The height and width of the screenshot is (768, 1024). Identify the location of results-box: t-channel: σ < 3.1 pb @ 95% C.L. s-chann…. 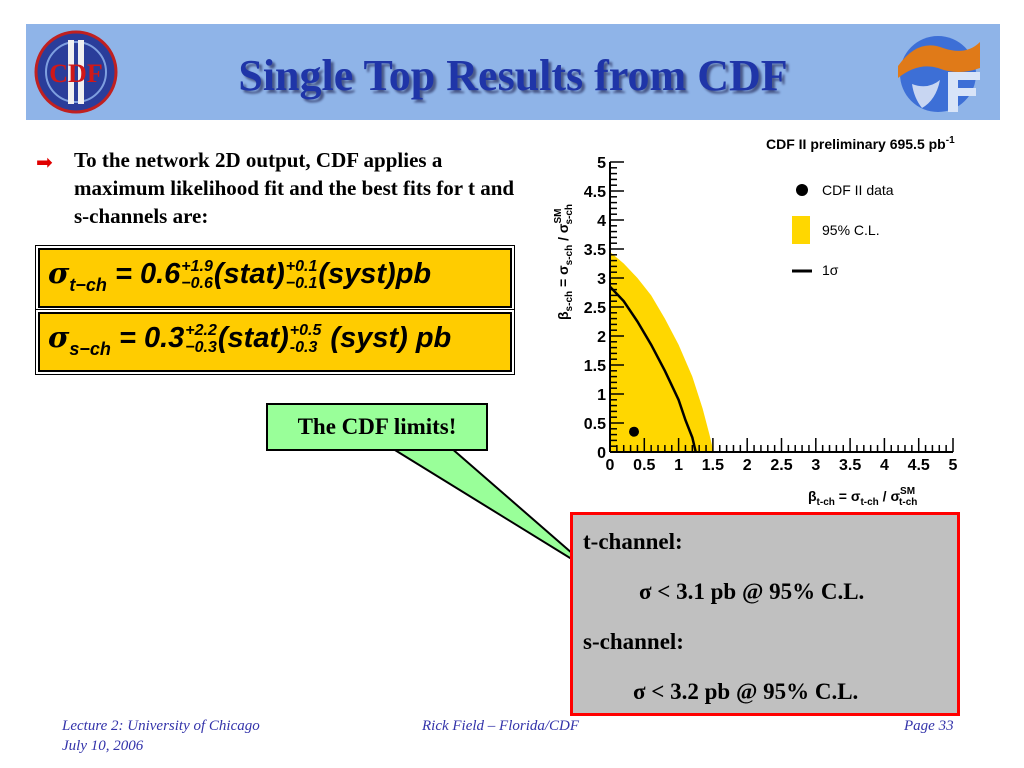
(765, 614).